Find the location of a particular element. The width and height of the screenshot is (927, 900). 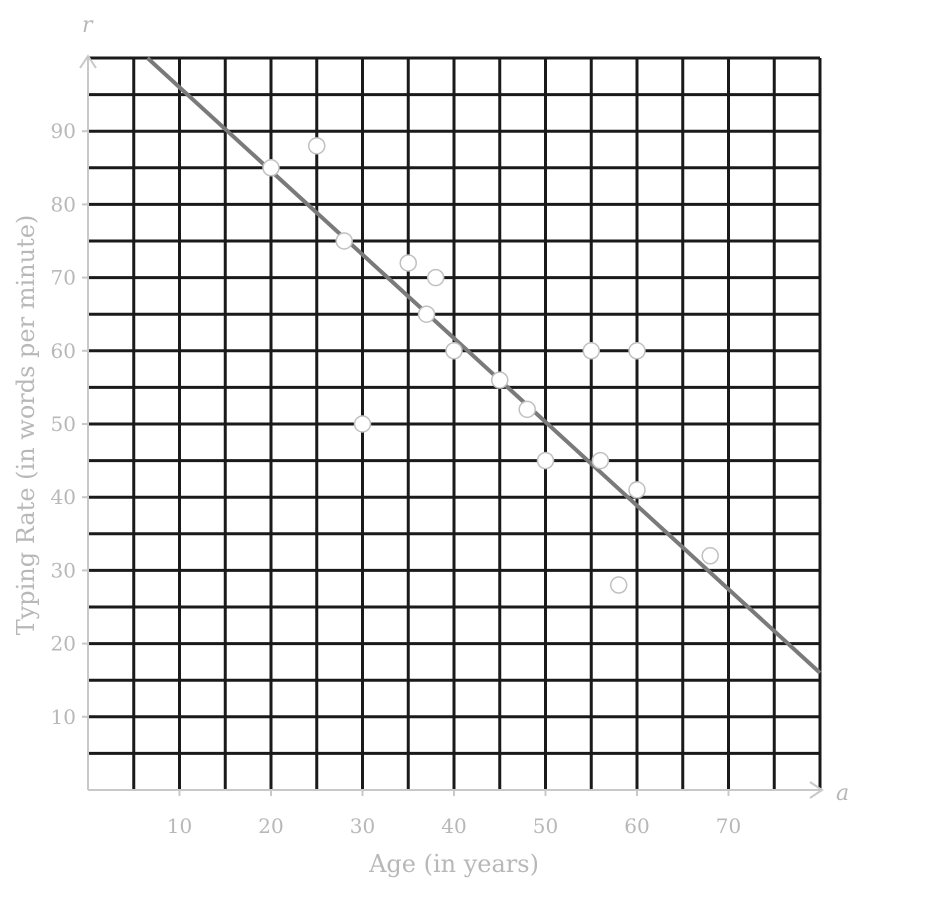

x-axis-variable: a is located at coordinates (842, 793).